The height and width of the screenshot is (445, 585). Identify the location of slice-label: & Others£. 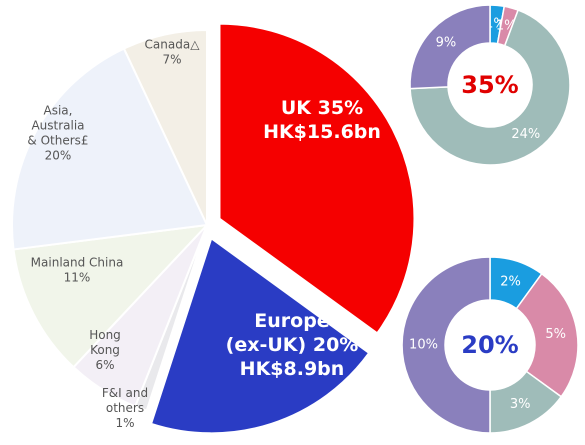
(57, 140).